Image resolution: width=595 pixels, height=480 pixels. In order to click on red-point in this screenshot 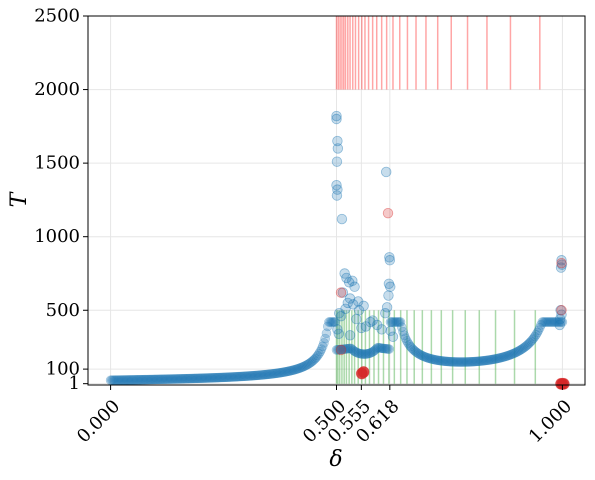, I will do `click(341, 292)`.